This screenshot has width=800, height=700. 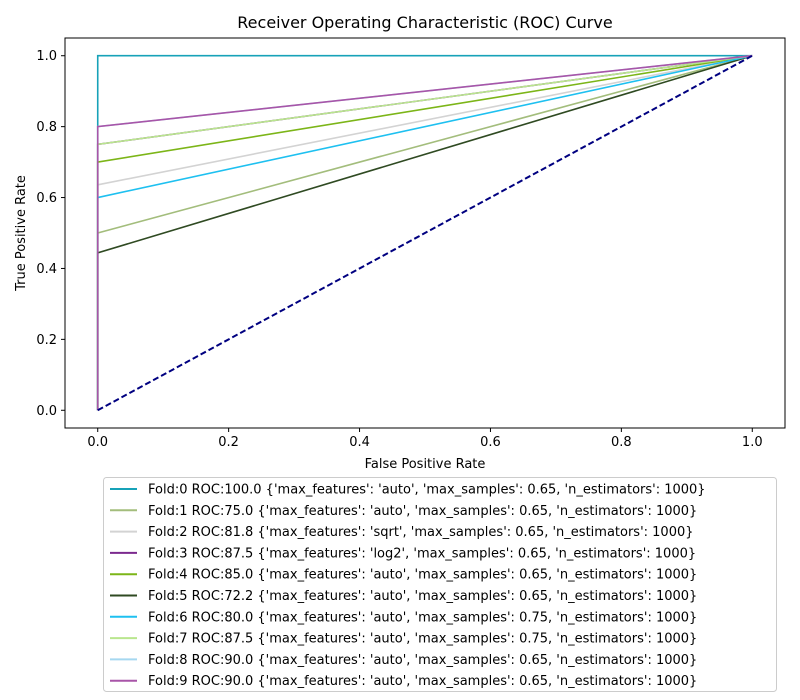 What do you see at coordinates (425, 439) in the screenshot?
I see `x-axis: 0.0 0.2 0.4 0.6 0.8 1.0` at bounding box center [425, 439].